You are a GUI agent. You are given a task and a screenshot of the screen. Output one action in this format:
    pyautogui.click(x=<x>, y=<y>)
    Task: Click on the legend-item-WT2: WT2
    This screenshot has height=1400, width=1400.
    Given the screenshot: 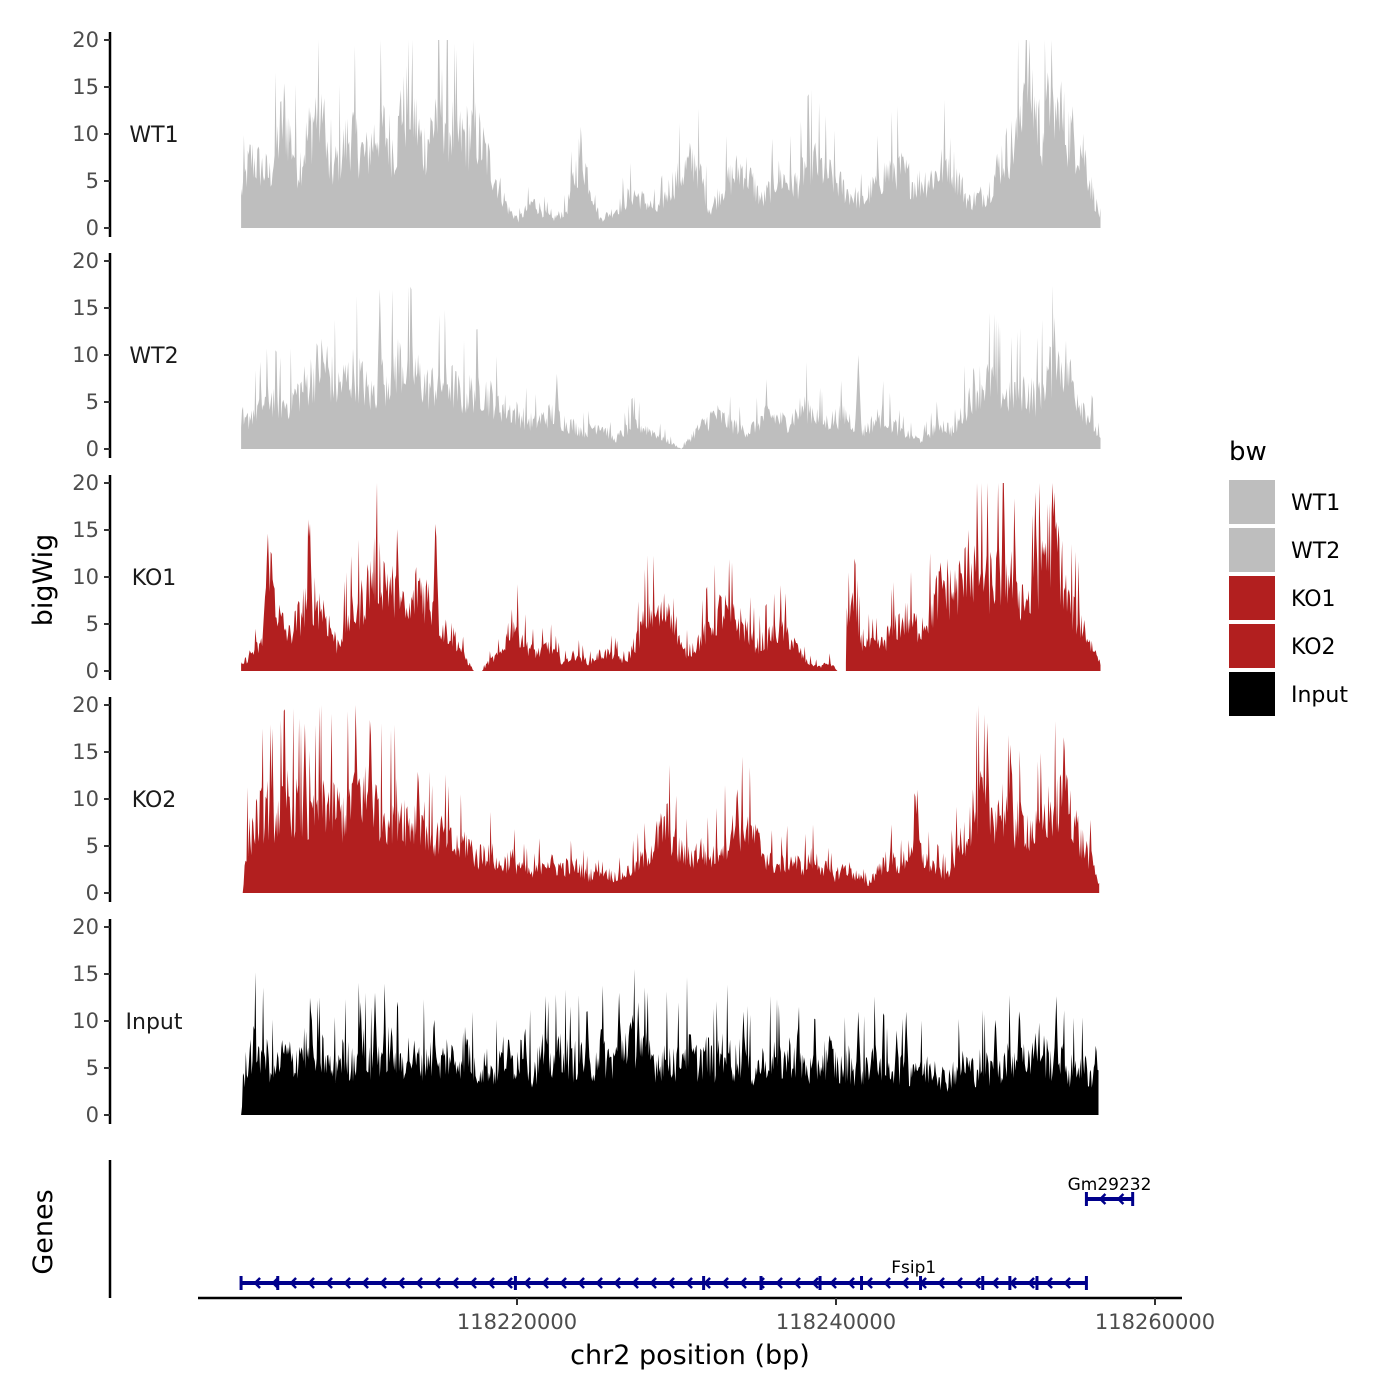 What is the action you would take?
    pyautogui.click(x=1284, y=550)
    